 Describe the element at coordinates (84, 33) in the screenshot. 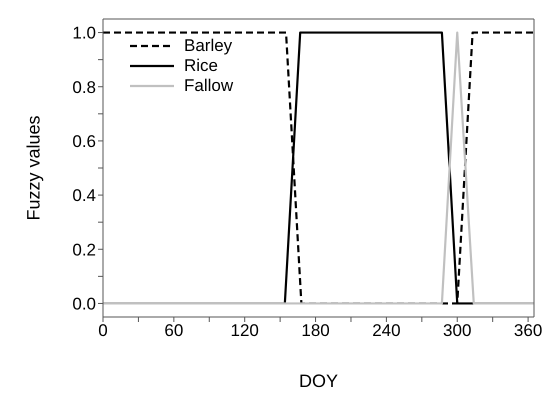

I see `y-tick-label: 1.0` at that location.